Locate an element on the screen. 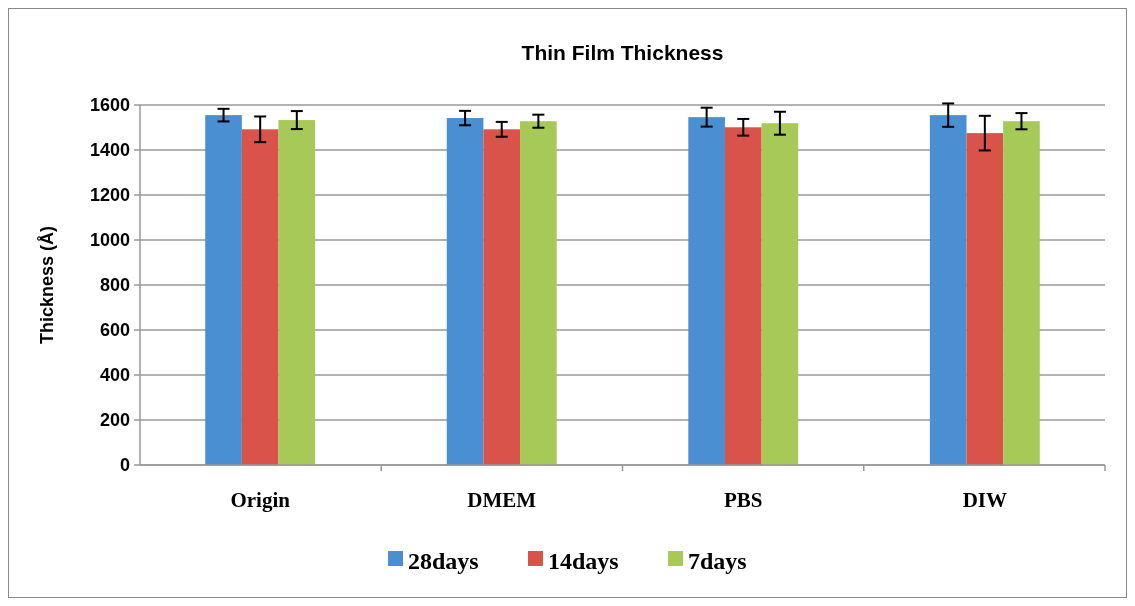  x-tick-label: DIW is located at coordinates (984, 500).